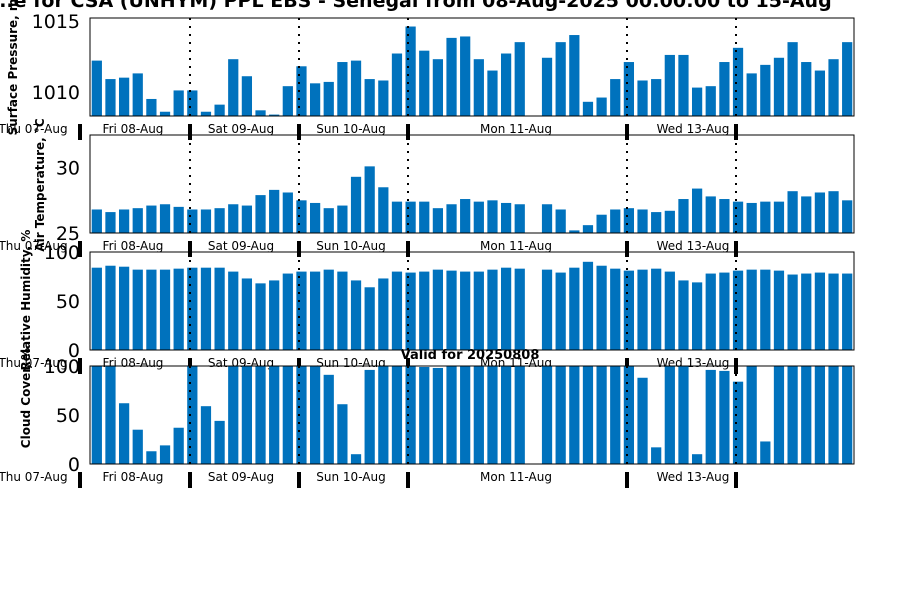 The height and width of the screenshot is (600, 900). What do you see at coordinates (40, 185) in the screenshot?
I see `y-axis-label: Air Temperature, °C` at bounding box center [40, 185].